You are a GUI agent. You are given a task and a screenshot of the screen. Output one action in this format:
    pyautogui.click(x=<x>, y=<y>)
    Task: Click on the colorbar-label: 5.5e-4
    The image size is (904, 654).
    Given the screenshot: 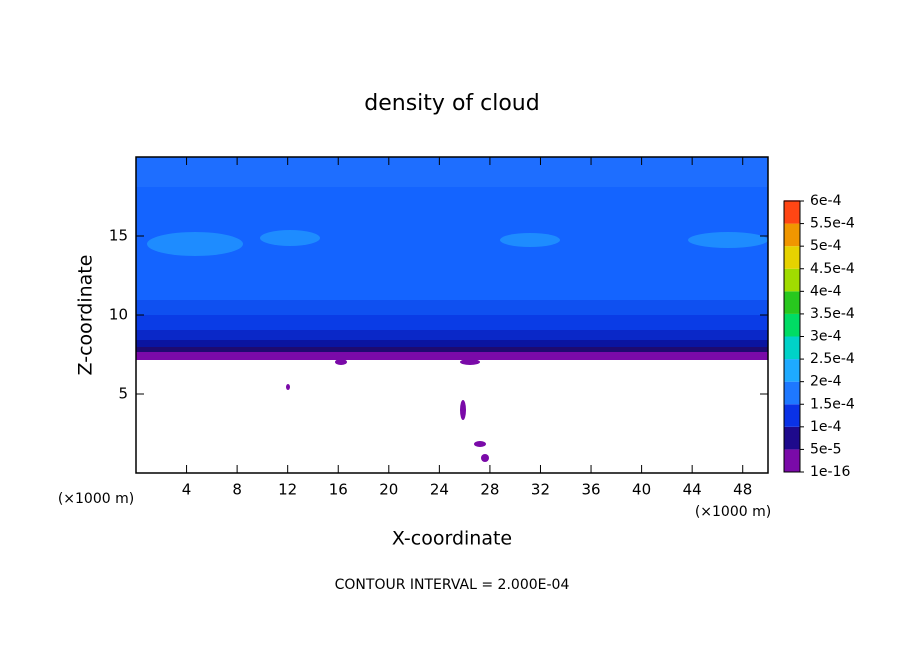 What is the action you would take?
    pyautogui.click(x=832, y=224)
    